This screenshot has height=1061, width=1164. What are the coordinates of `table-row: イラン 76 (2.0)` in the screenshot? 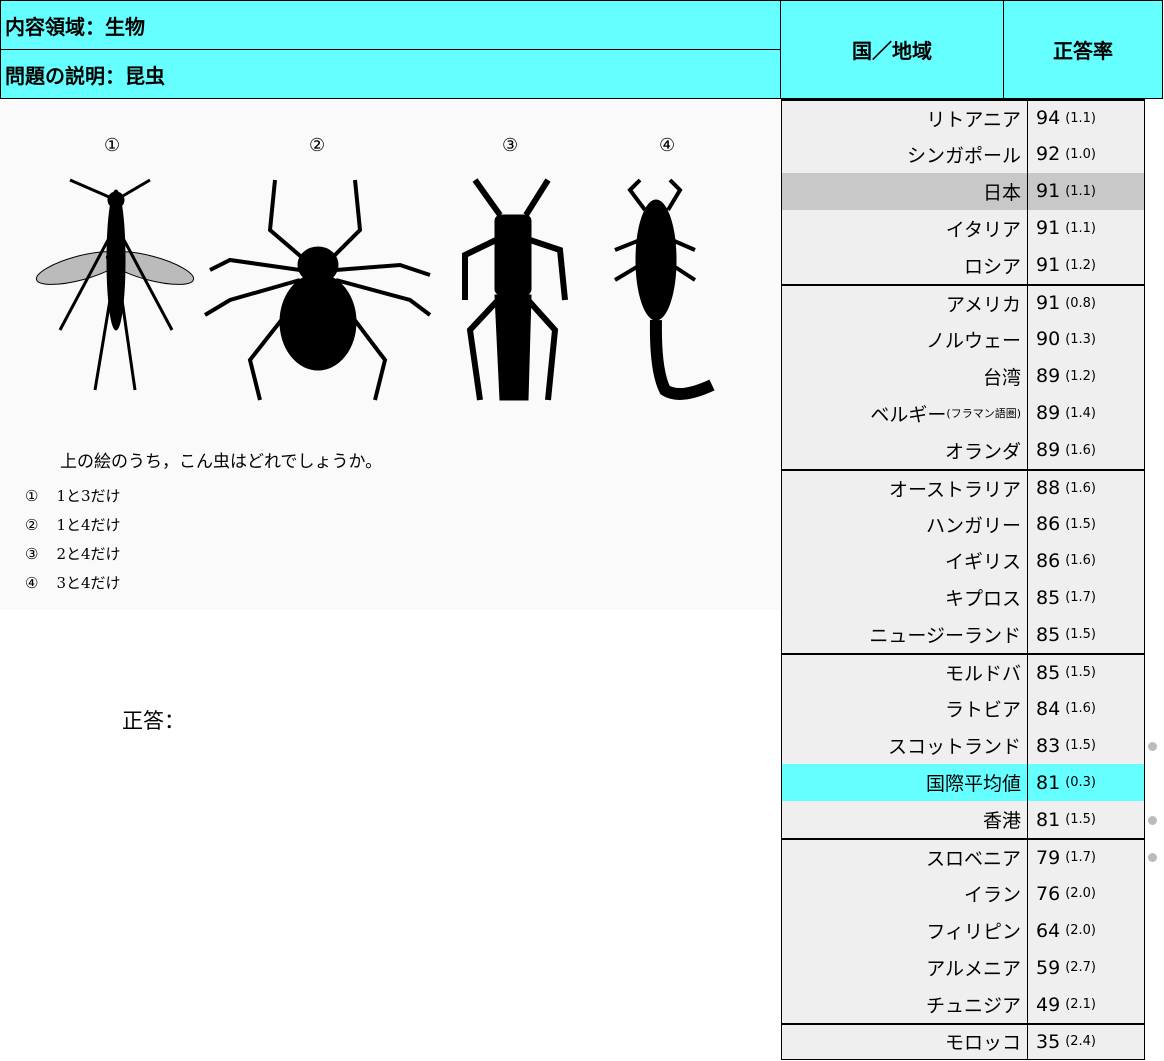 It's located at (963, 894).